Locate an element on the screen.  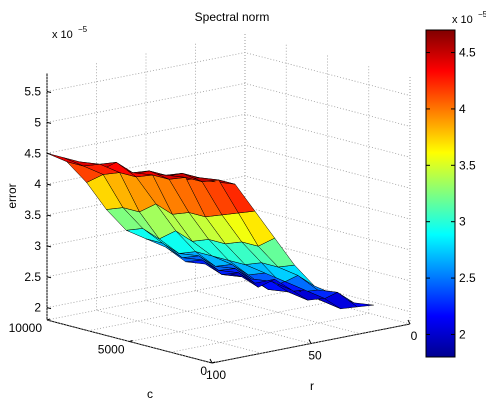
colorbar-ticks: 2 2.5 3 3.5 4 4.5 is located at coordinates (451, 193).